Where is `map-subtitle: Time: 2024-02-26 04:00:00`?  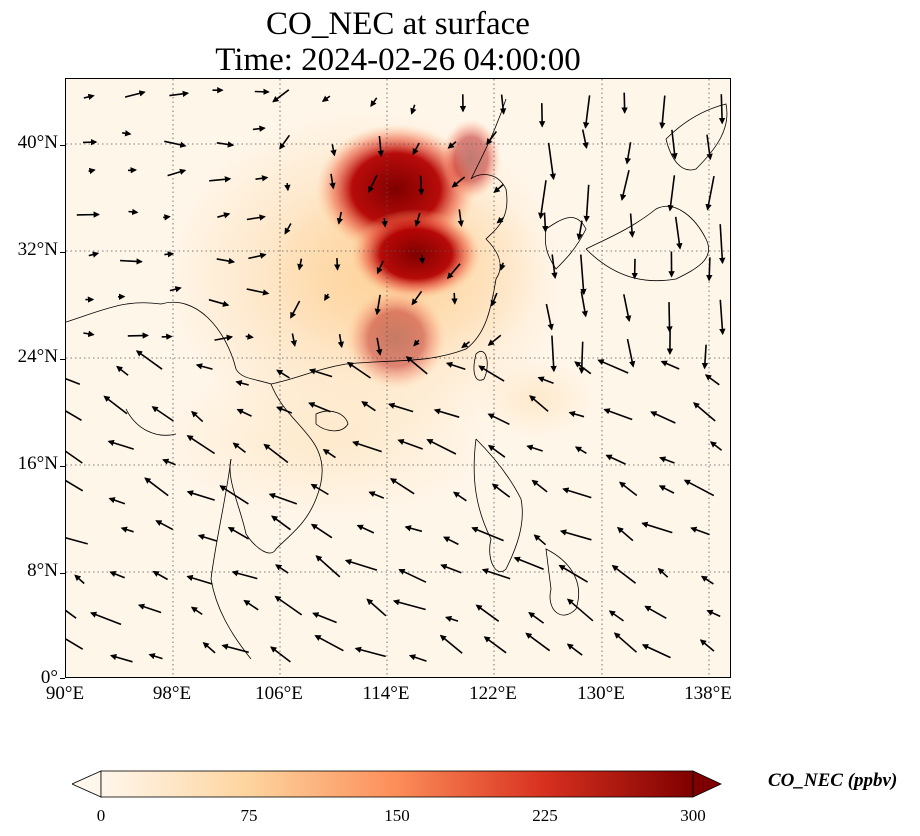 map-subtitle: Time: 2024-02-26 04:00:00 is located at coordinates (398, 60).